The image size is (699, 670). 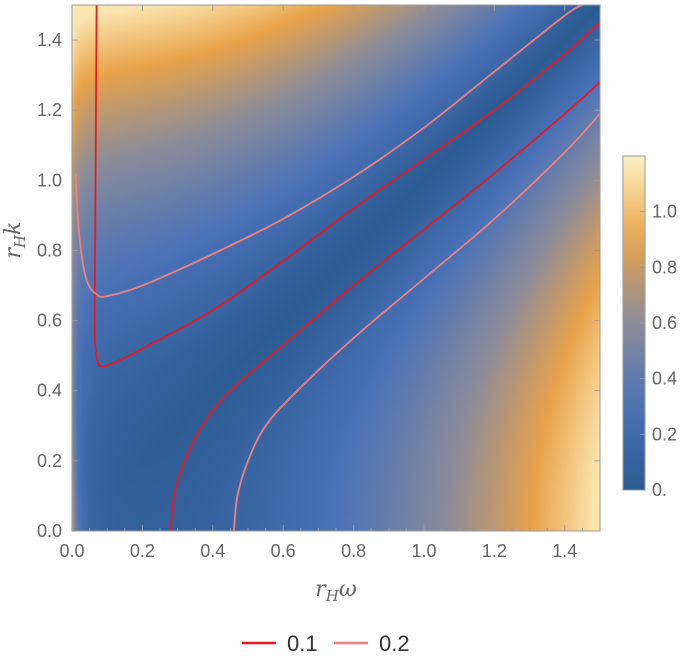 I want to click on x-label-base: r, so click(x=321, y=589).